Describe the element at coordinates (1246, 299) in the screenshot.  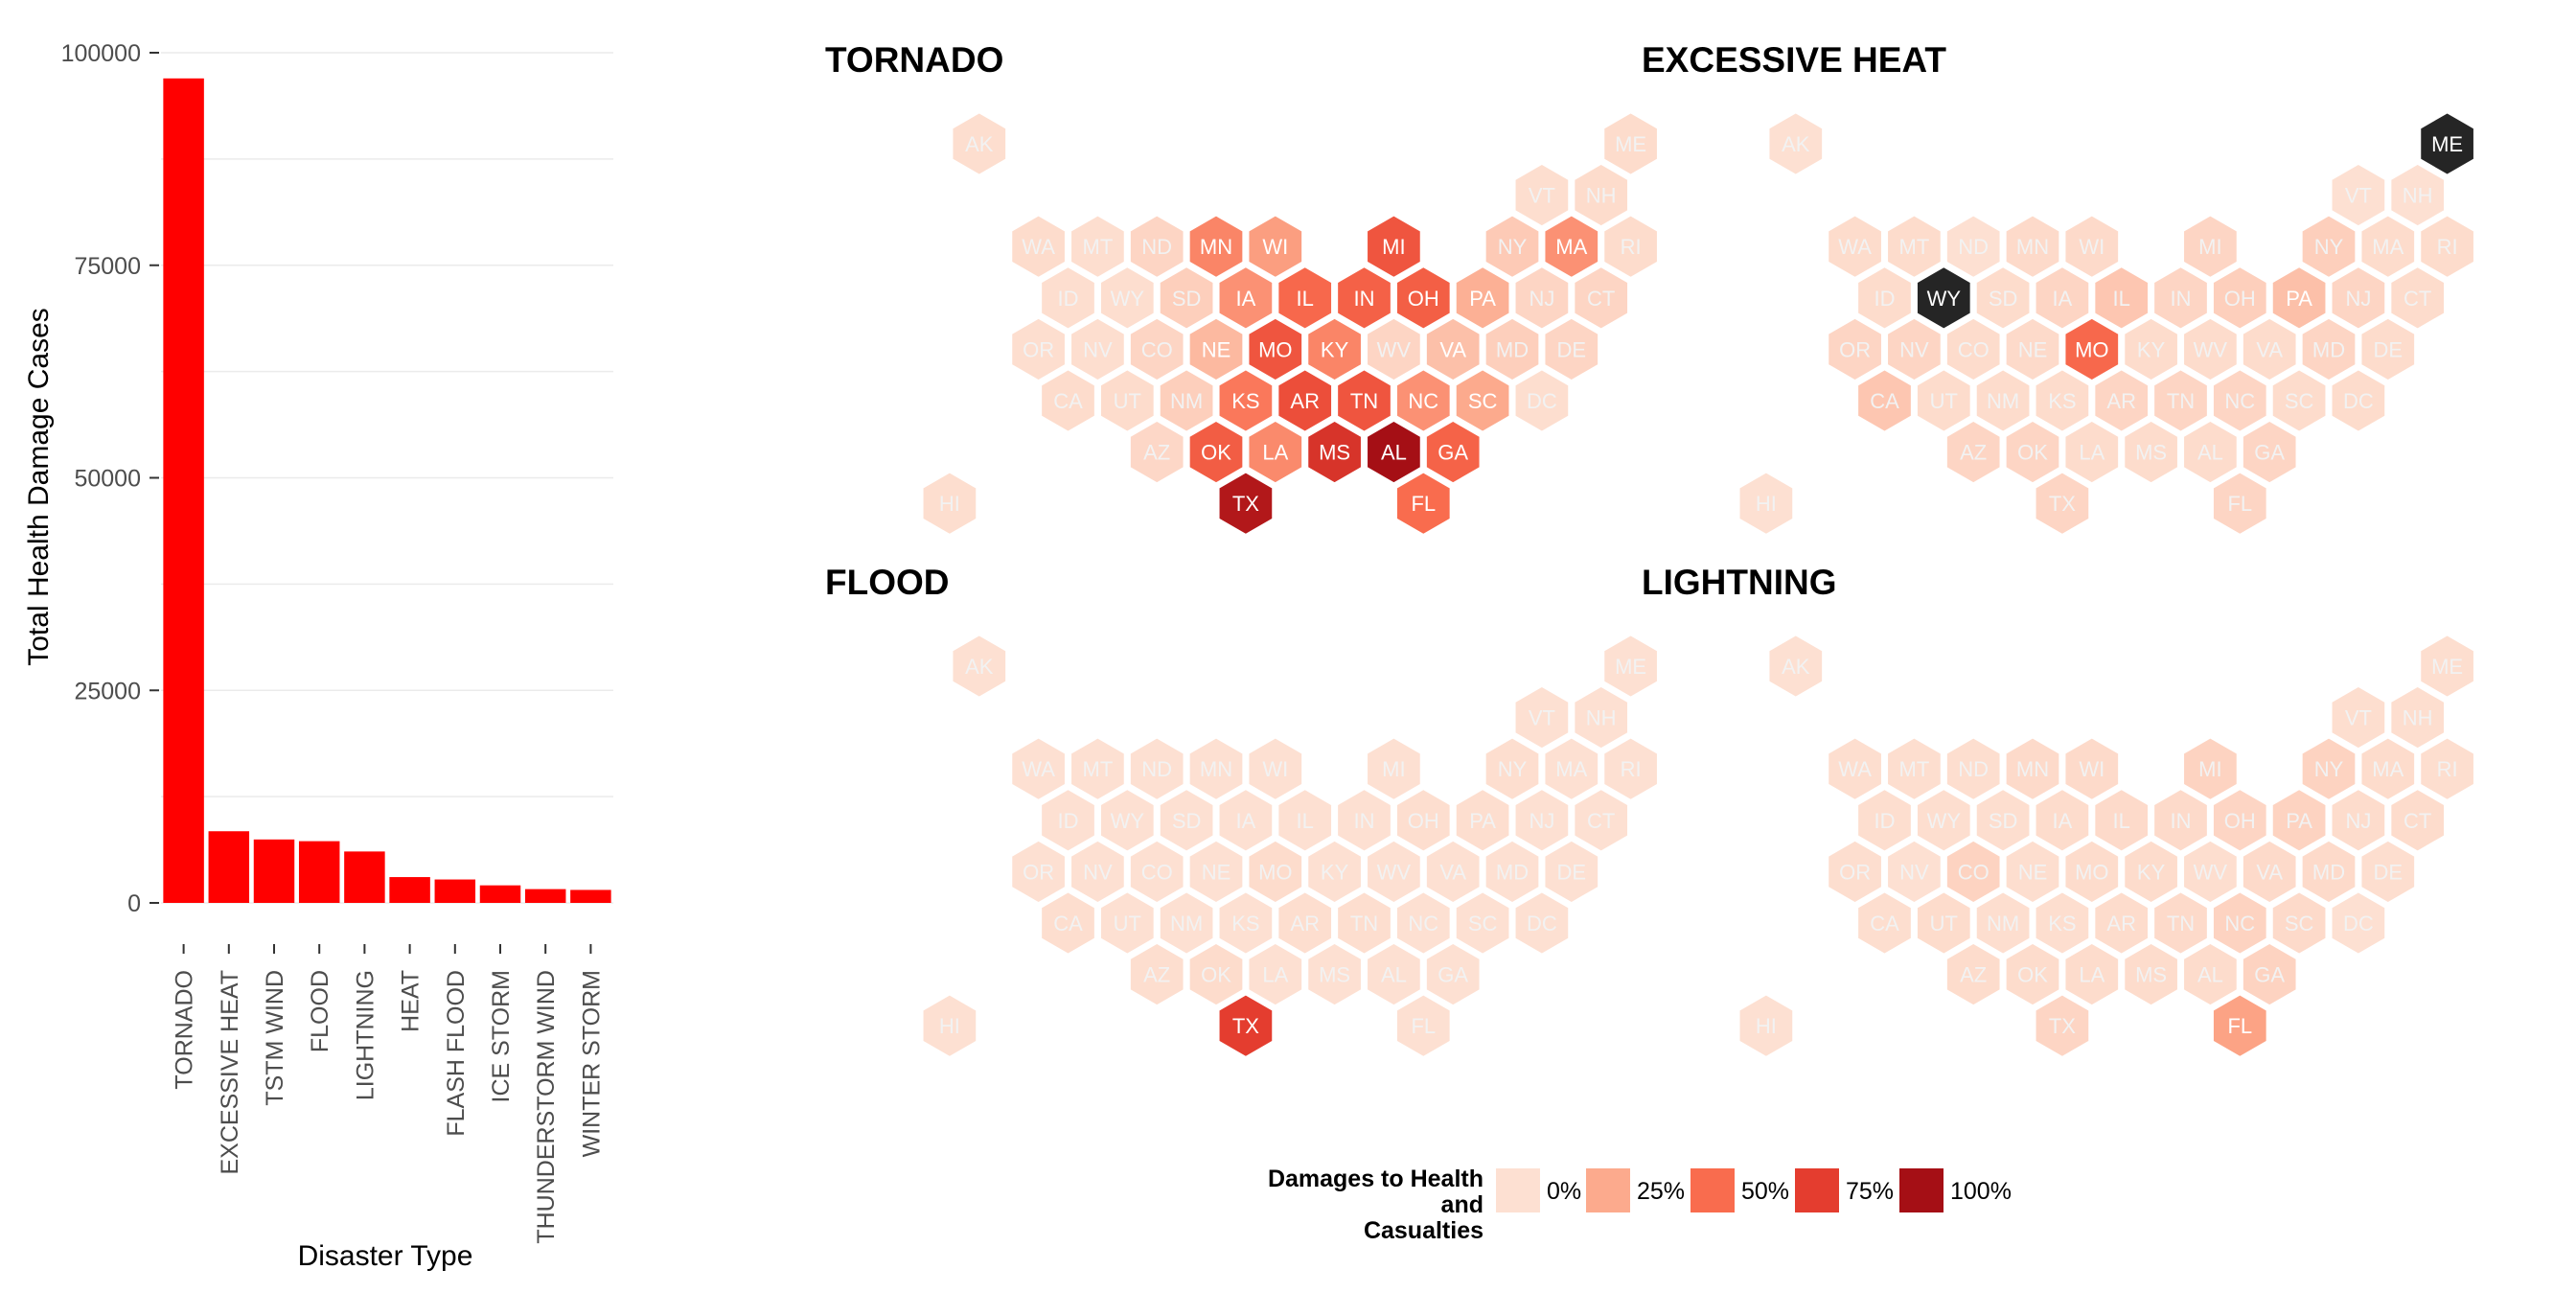
I see `hex-label: IA` at that location.